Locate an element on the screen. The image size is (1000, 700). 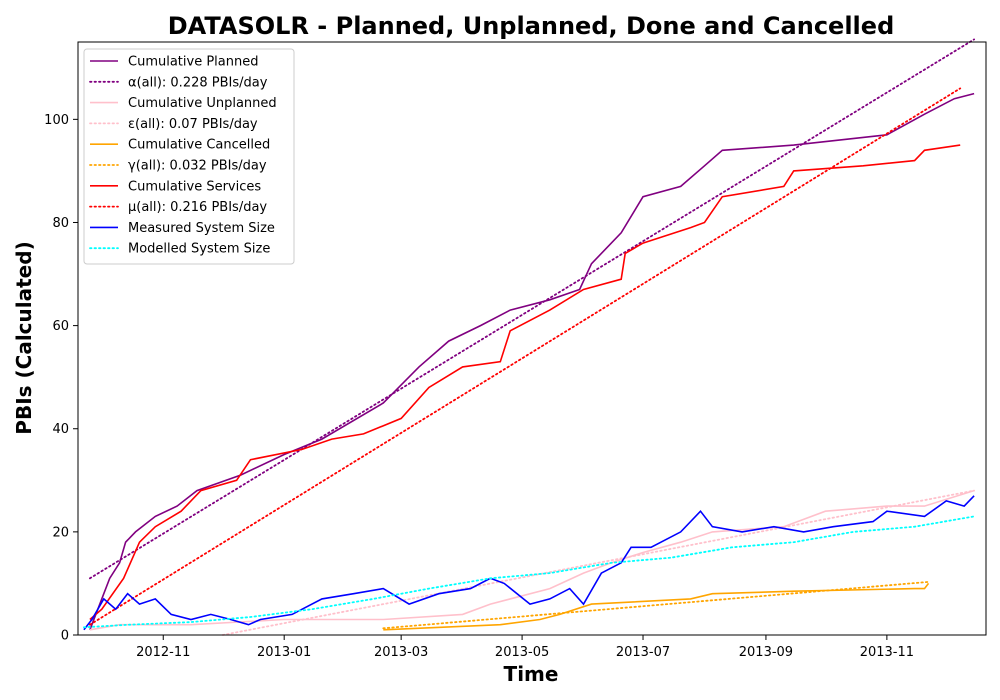
legend-label-1: Cumulative Planned is located at coordinates (193, 62).